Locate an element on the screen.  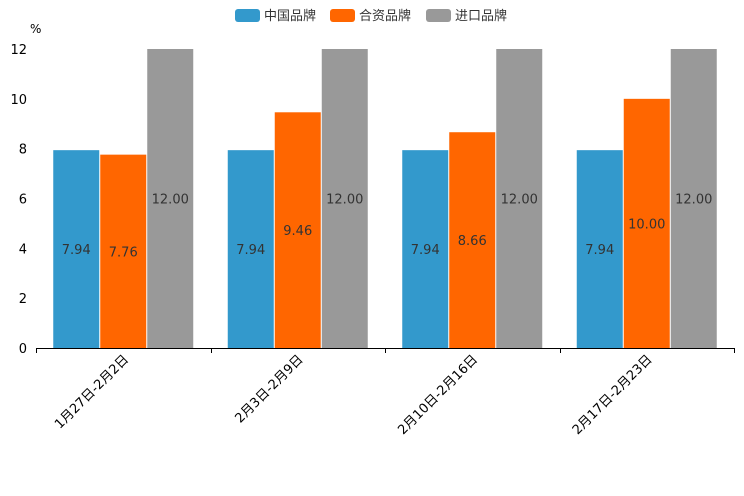
y-tick-label: 12 is located at coordinates (18, 50).